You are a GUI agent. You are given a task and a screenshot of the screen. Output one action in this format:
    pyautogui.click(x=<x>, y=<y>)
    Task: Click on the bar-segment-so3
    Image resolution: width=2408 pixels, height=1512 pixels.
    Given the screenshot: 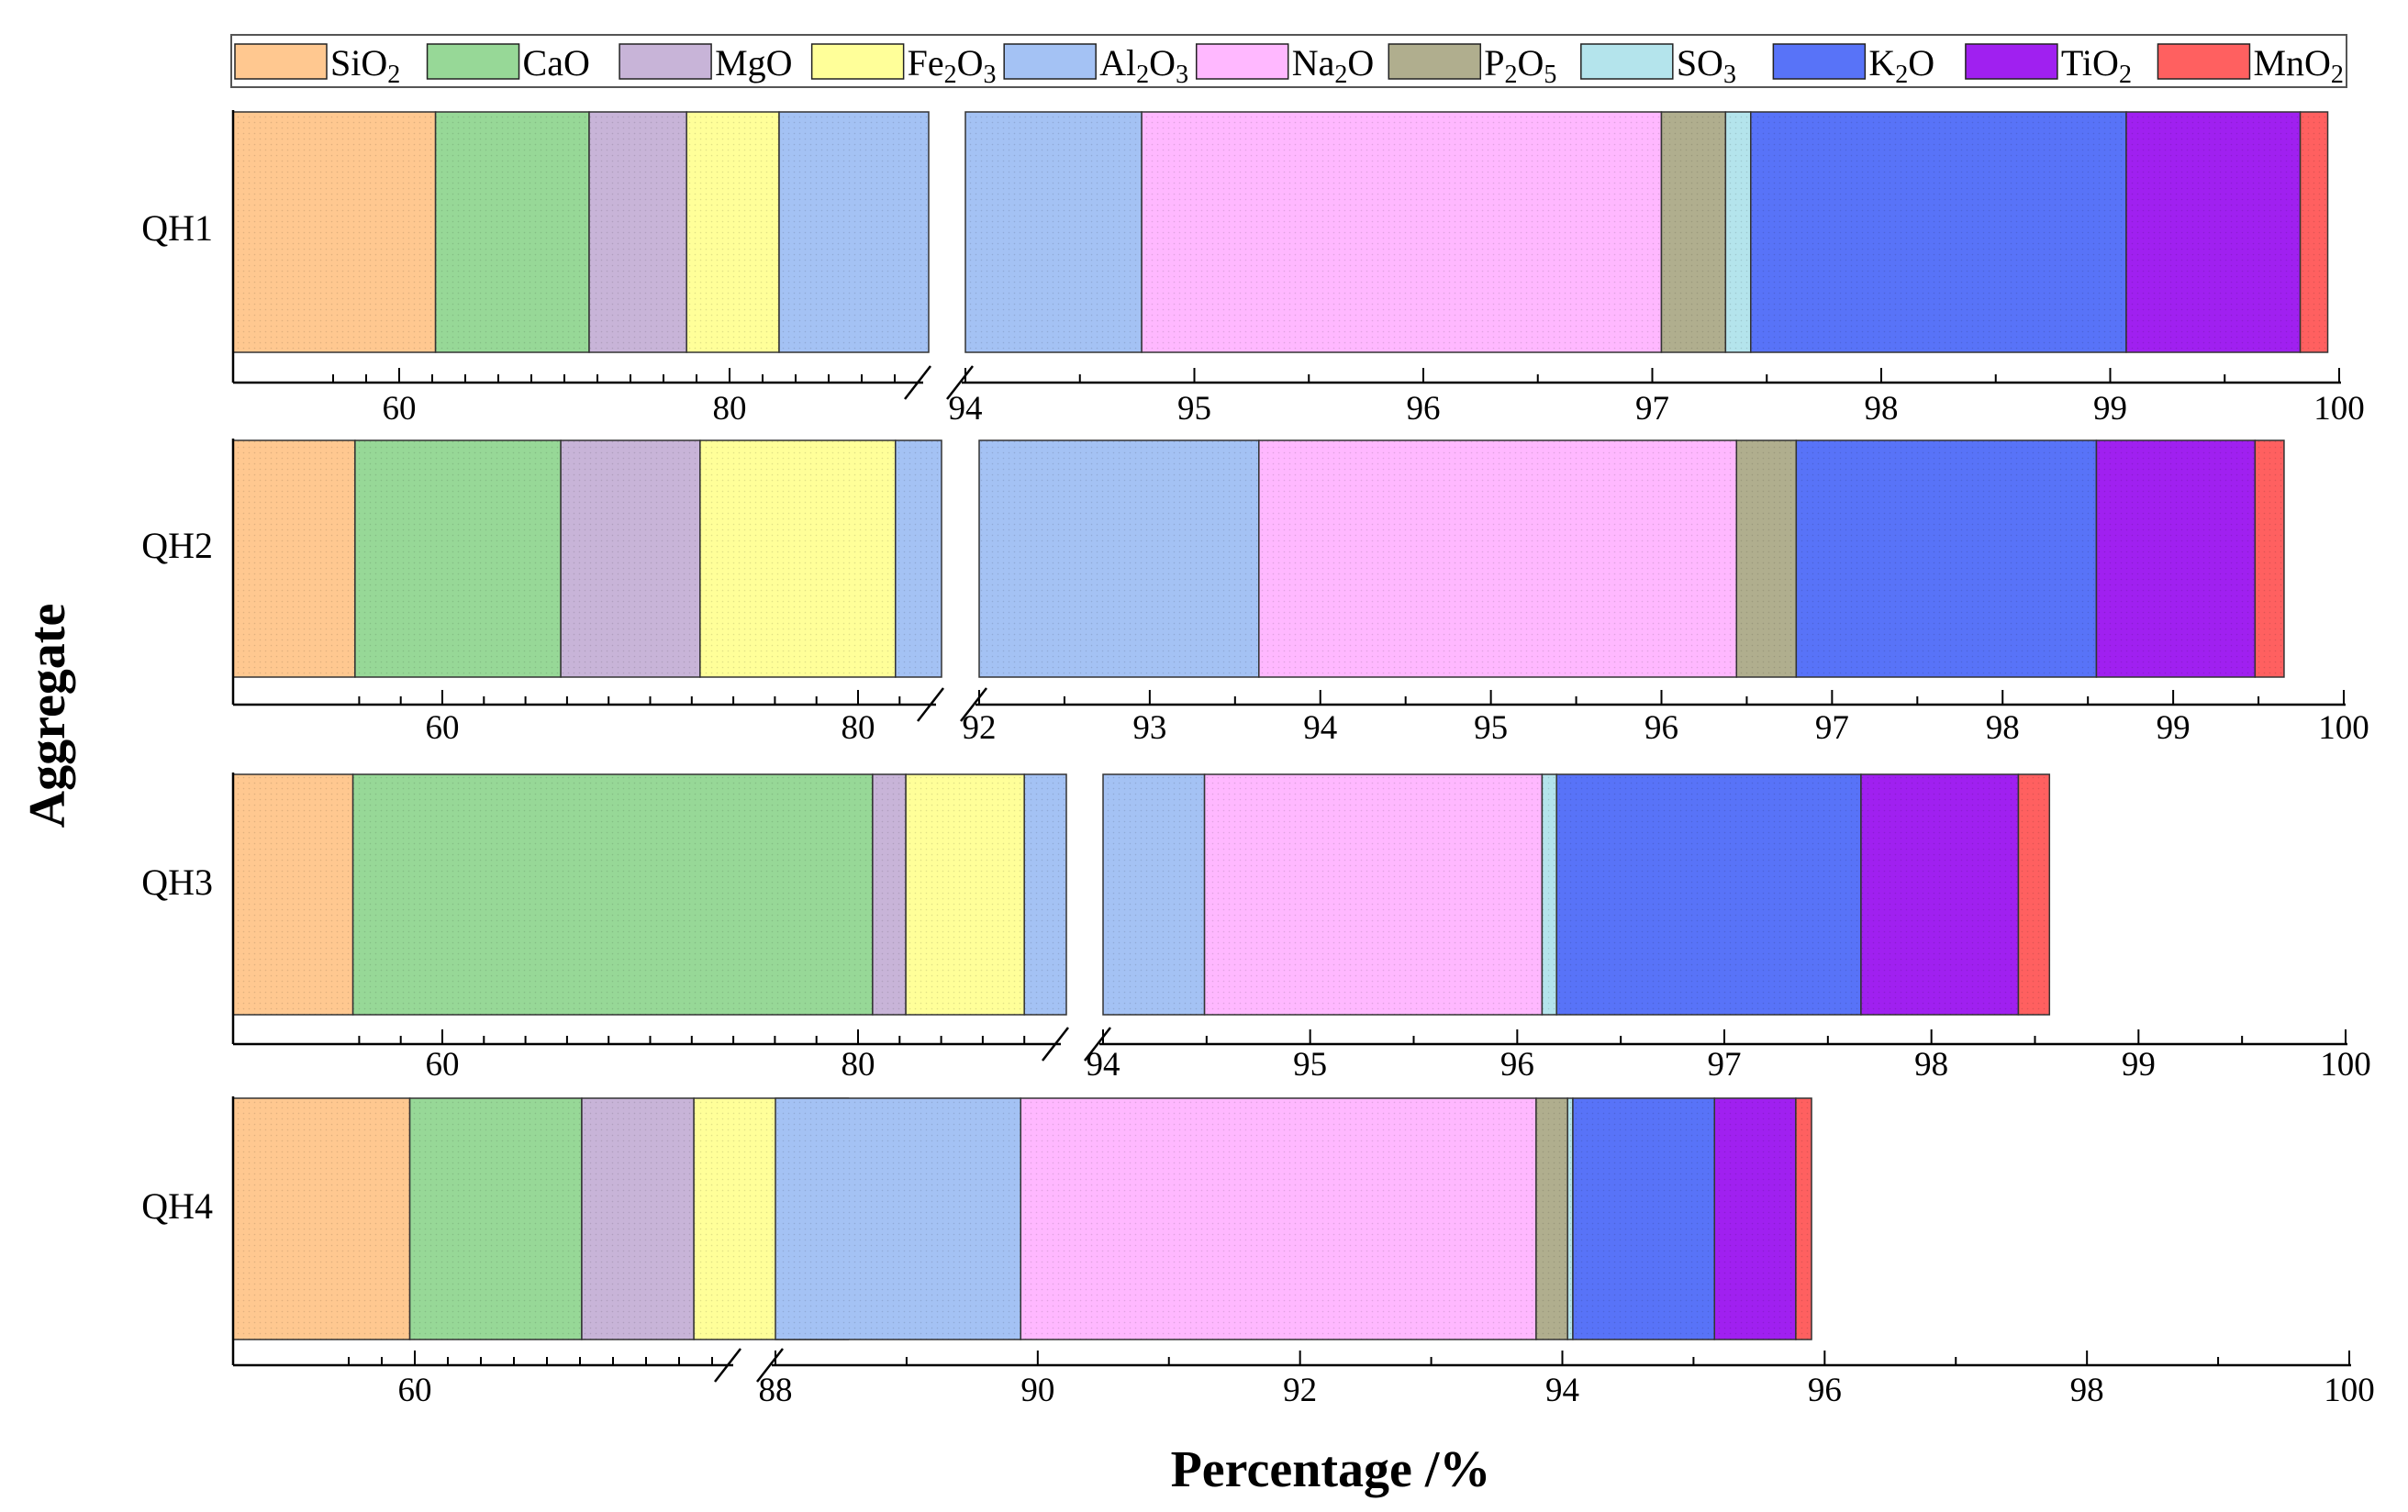 What is the action you would take?
    pyautogui.click(x=1570, y=1219)
    